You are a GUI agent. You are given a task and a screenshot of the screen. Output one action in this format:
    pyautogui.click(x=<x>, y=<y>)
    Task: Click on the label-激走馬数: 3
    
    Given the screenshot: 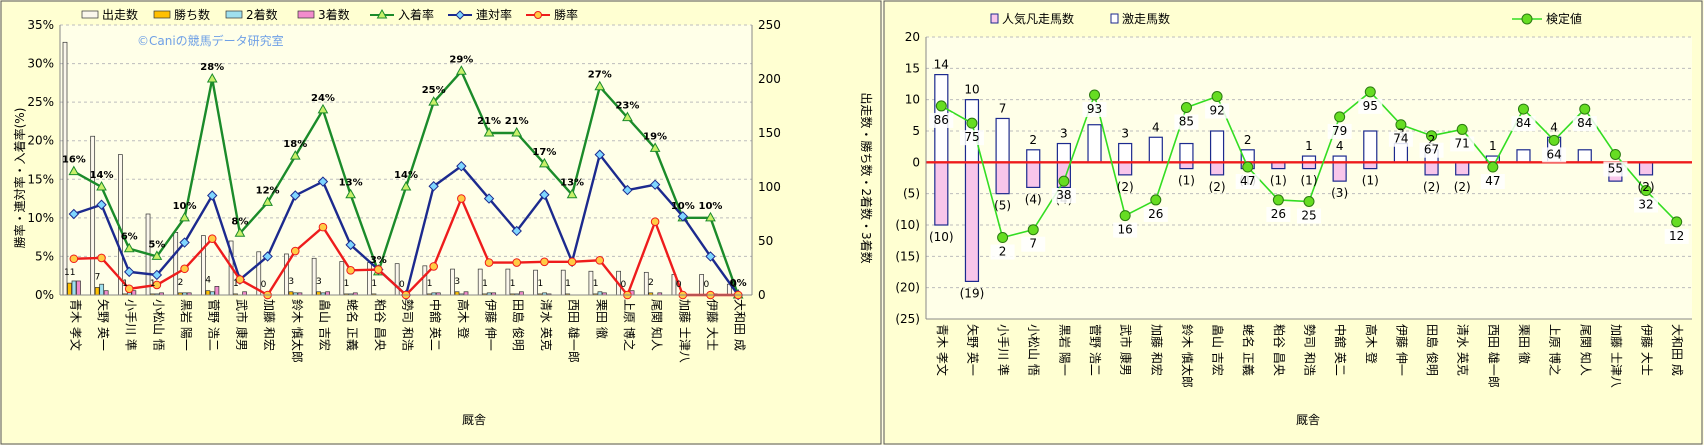 What is the action you would take?
    pyautogui.click(x=1064, y=134)
    